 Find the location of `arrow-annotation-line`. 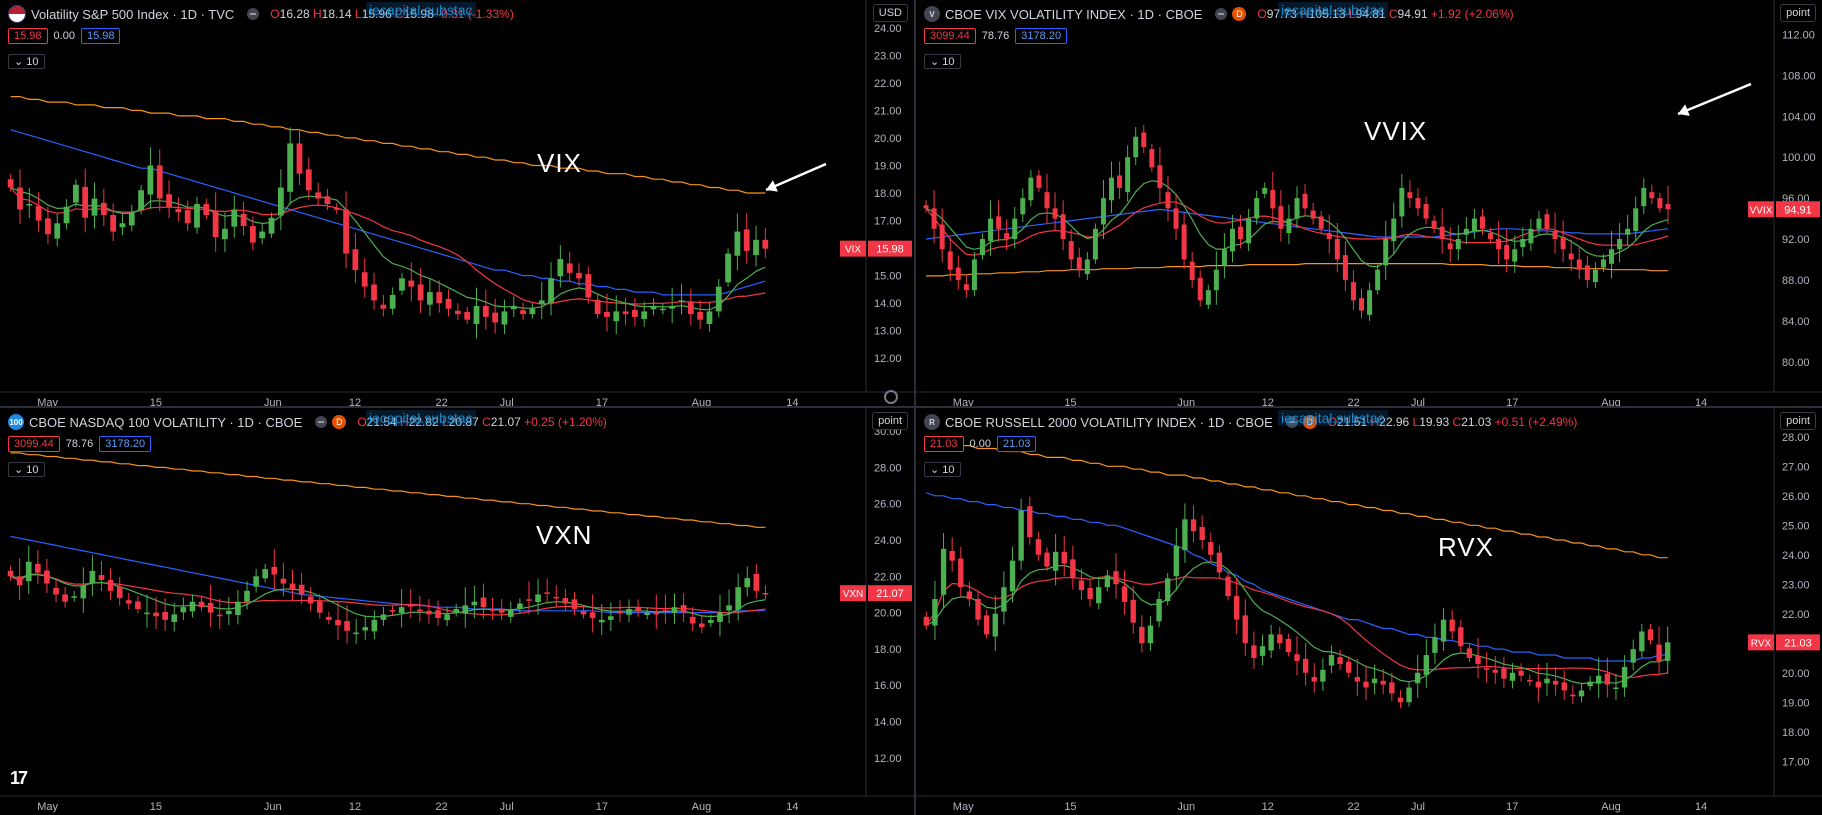

arrow-annotation-line is located at coordinates (796, 177).